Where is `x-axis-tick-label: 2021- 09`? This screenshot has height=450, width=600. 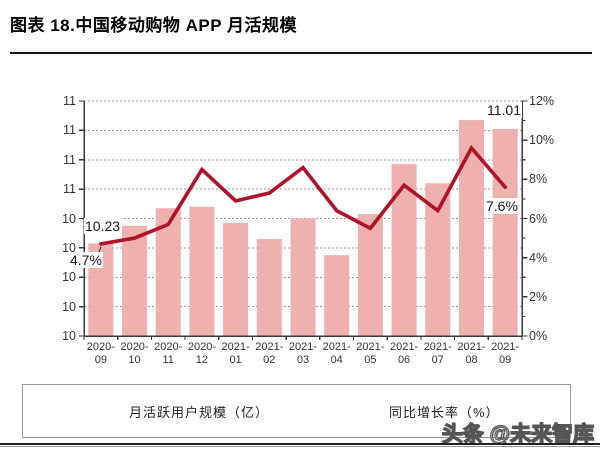
x-axis-tick-label: 2021- 09 is located at coordinates (505, 353).